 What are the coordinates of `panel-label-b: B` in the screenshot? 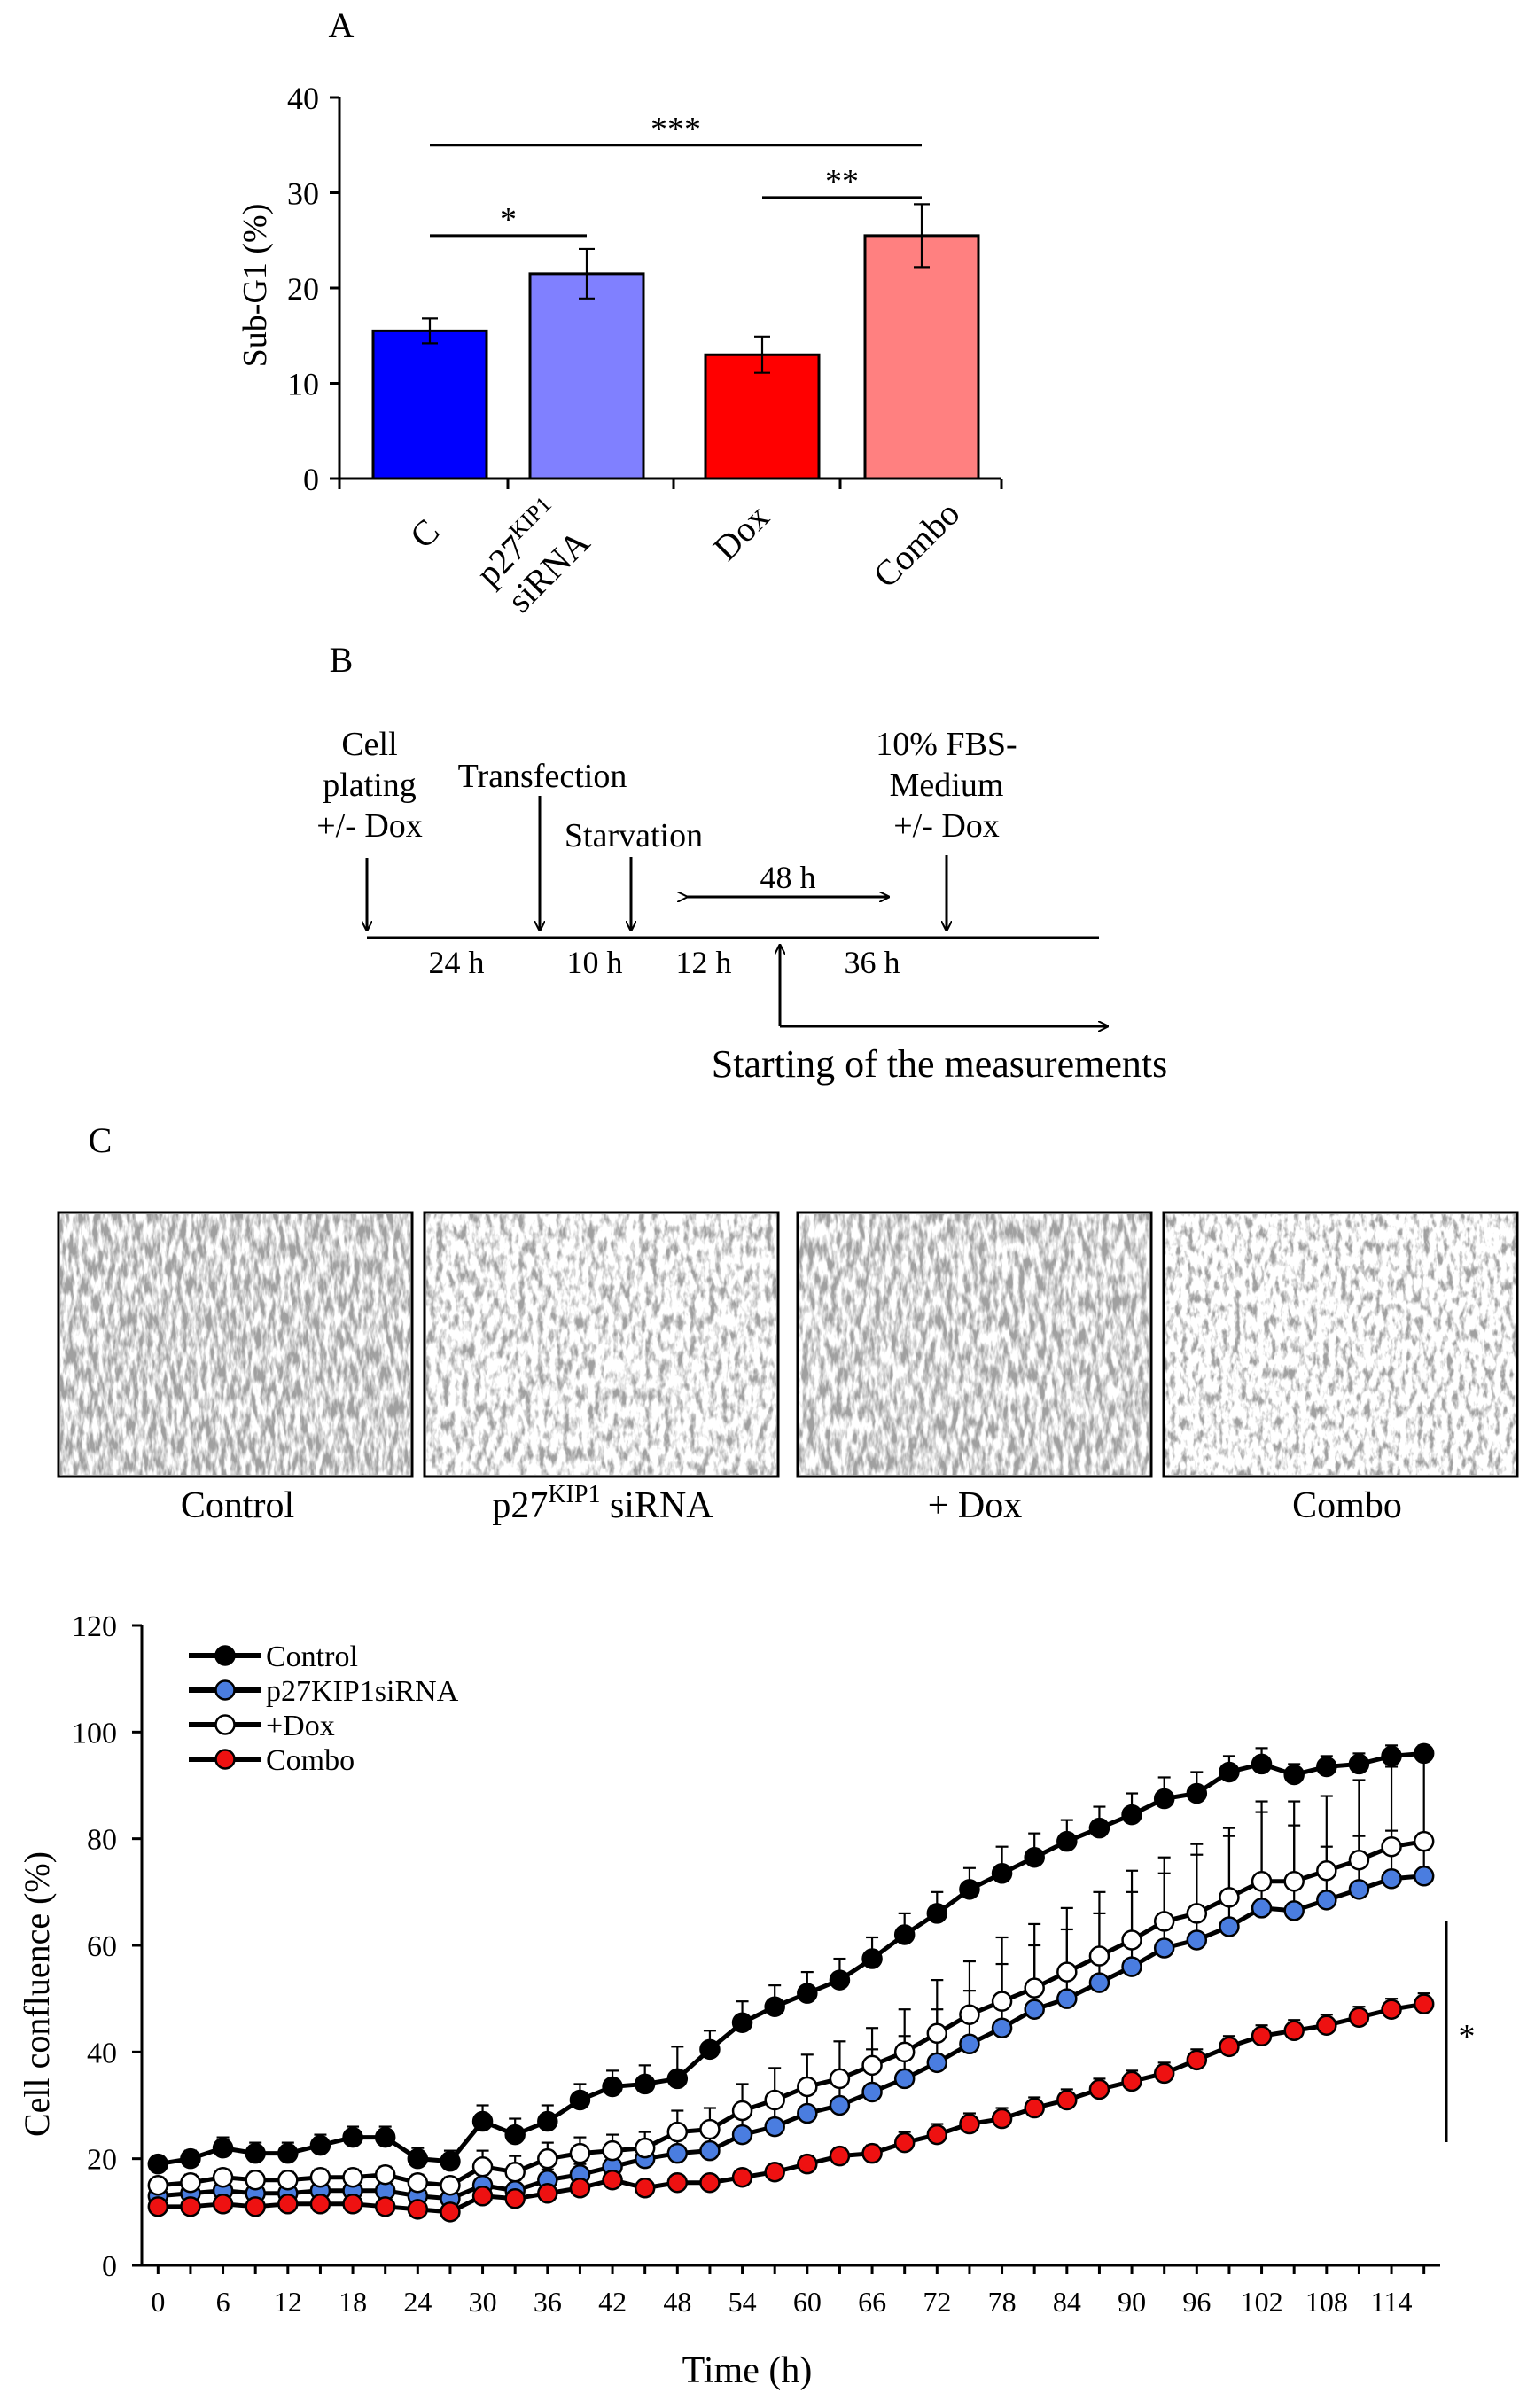 It's located at (342, 660).